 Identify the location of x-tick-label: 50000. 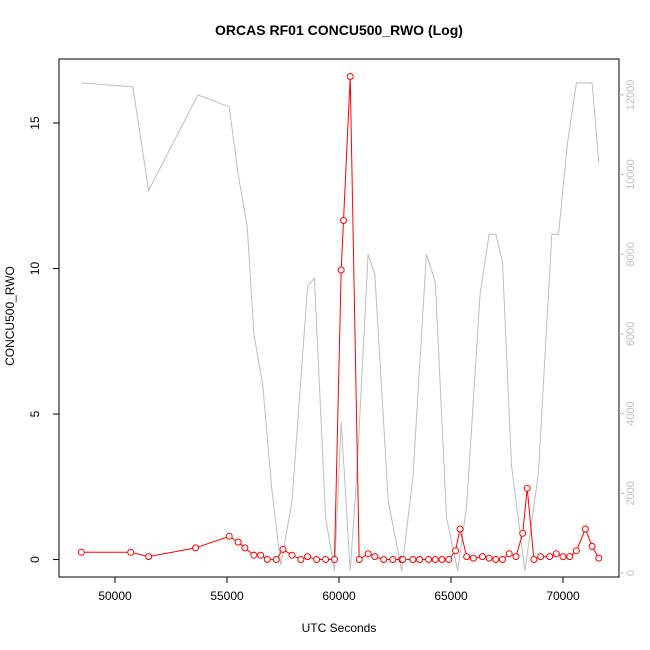
(115, 596).